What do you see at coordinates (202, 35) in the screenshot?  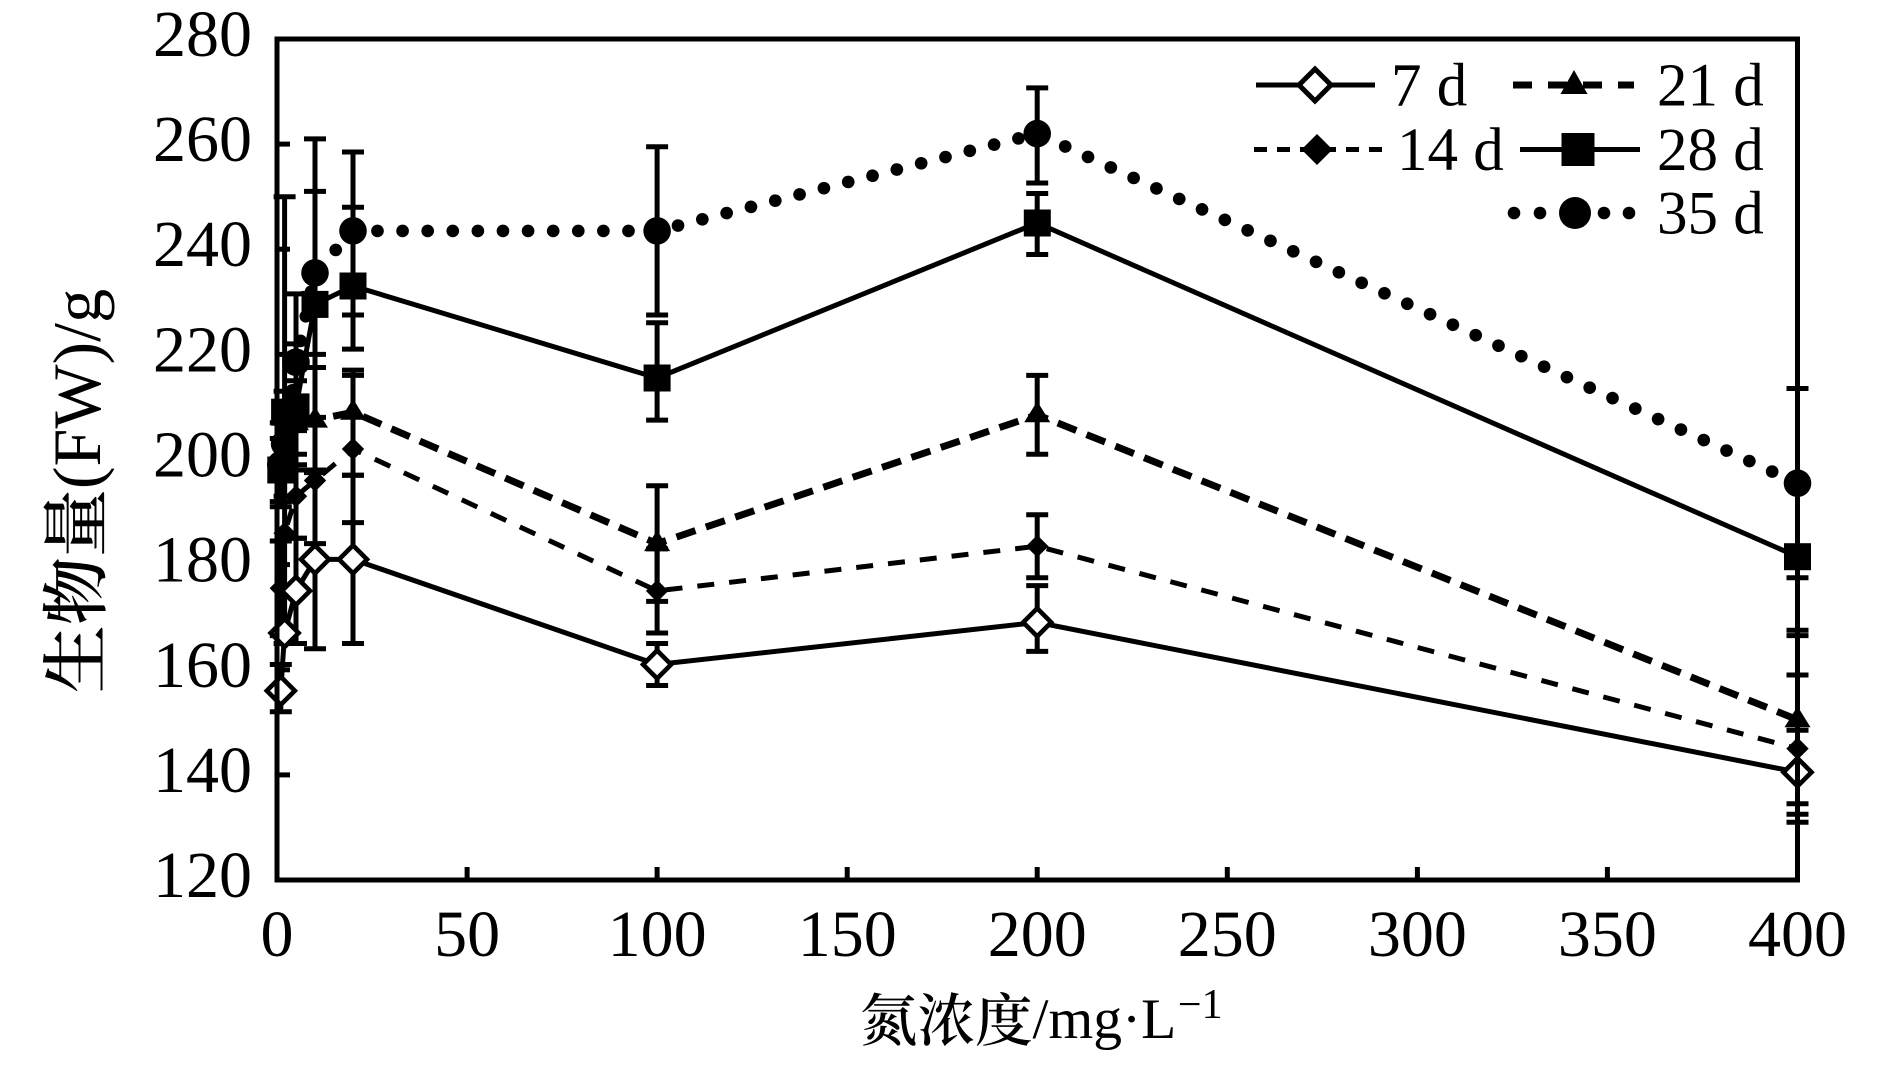 I see `svg-text: 280` at bounding box center [202, 35].